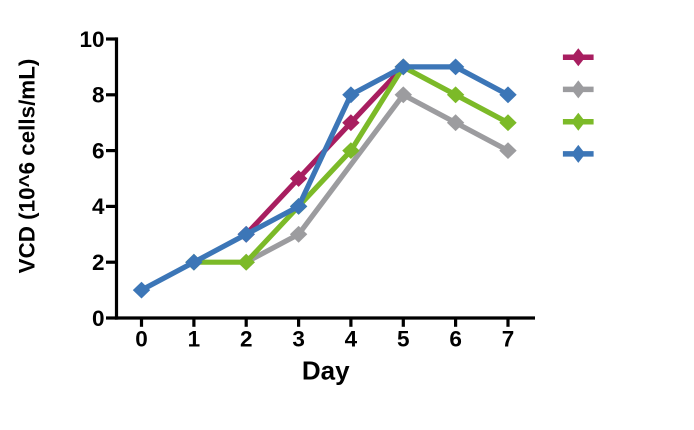  Describe the element at coordinates (508, 339) in the screenshot. I see `svg-text: 7` at that location.